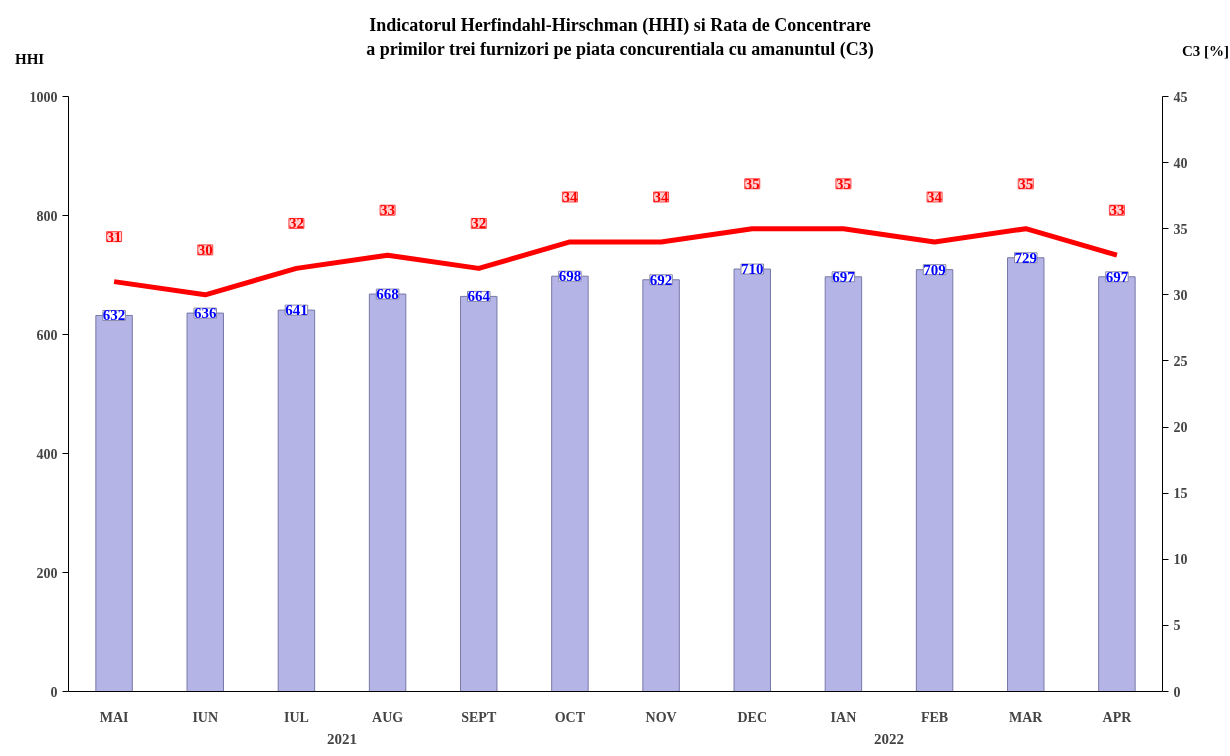  Describe the element at coordinates (1180, 361) in the screenshot. I see `y2-tick-label: 25` at that location.